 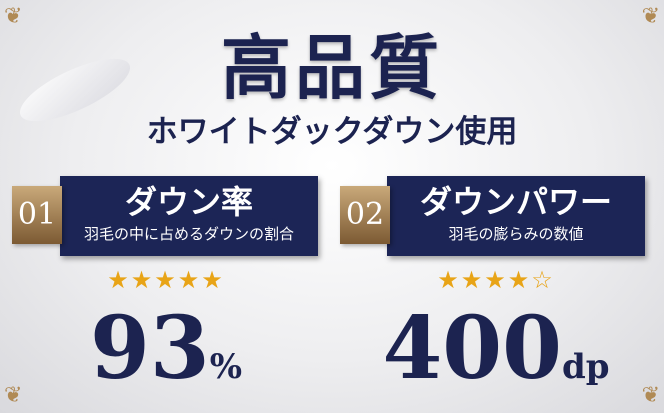 I want to click on star-rating: ★★★★☆, so click(x=496, y=280).